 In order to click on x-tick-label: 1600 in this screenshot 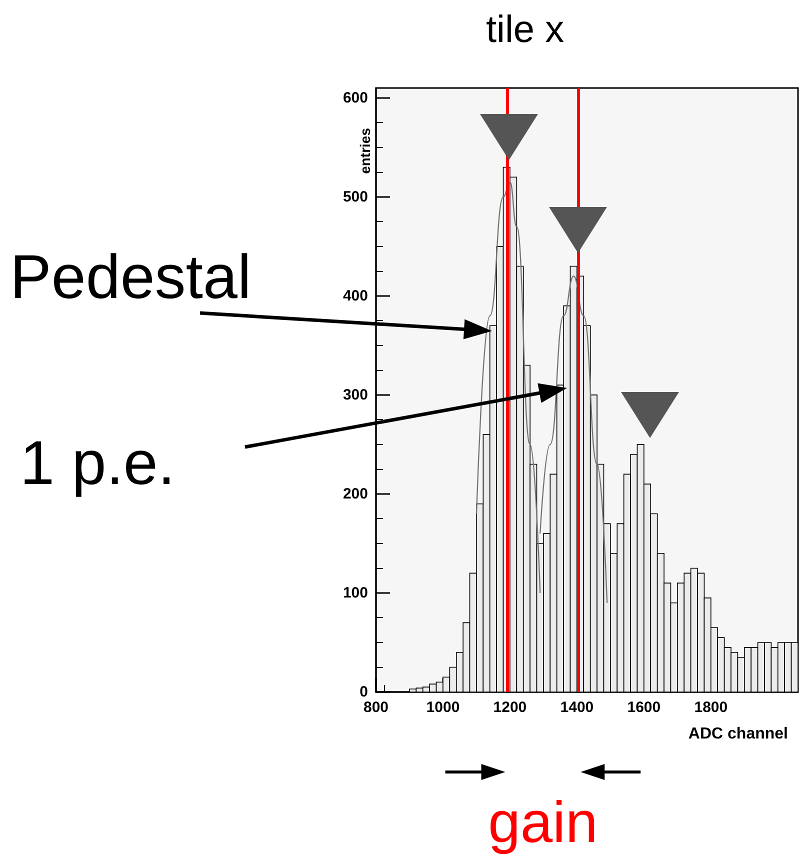, I will do `click(644, 707)`.